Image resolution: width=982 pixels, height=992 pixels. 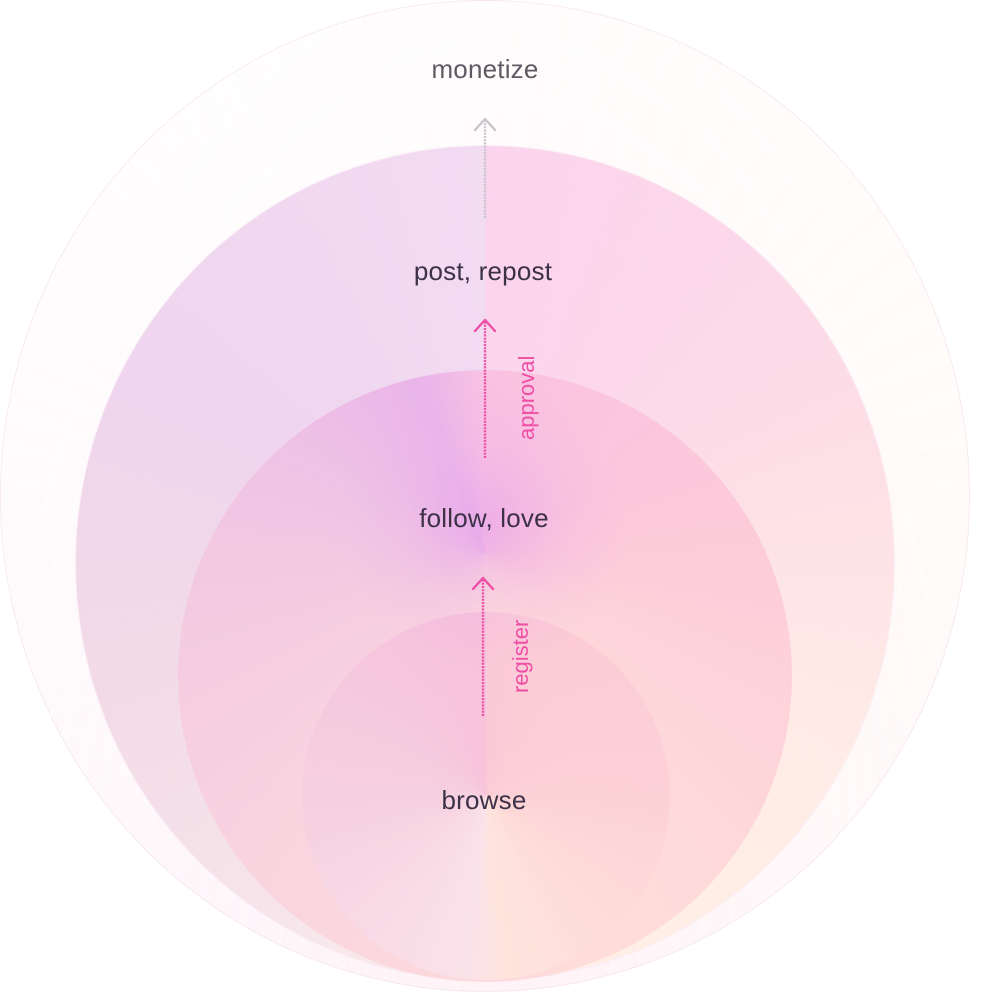 What do you see at coordinates (483, 646) in the screenshot?
I see `arrow-browse-to-follow` at bounding box center [483, 646].